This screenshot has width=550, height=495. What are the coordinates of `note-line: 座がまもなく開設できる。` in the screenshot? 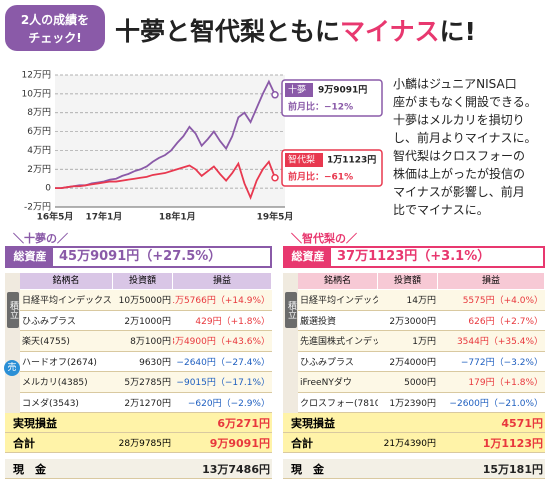 It's located at (465, 102).